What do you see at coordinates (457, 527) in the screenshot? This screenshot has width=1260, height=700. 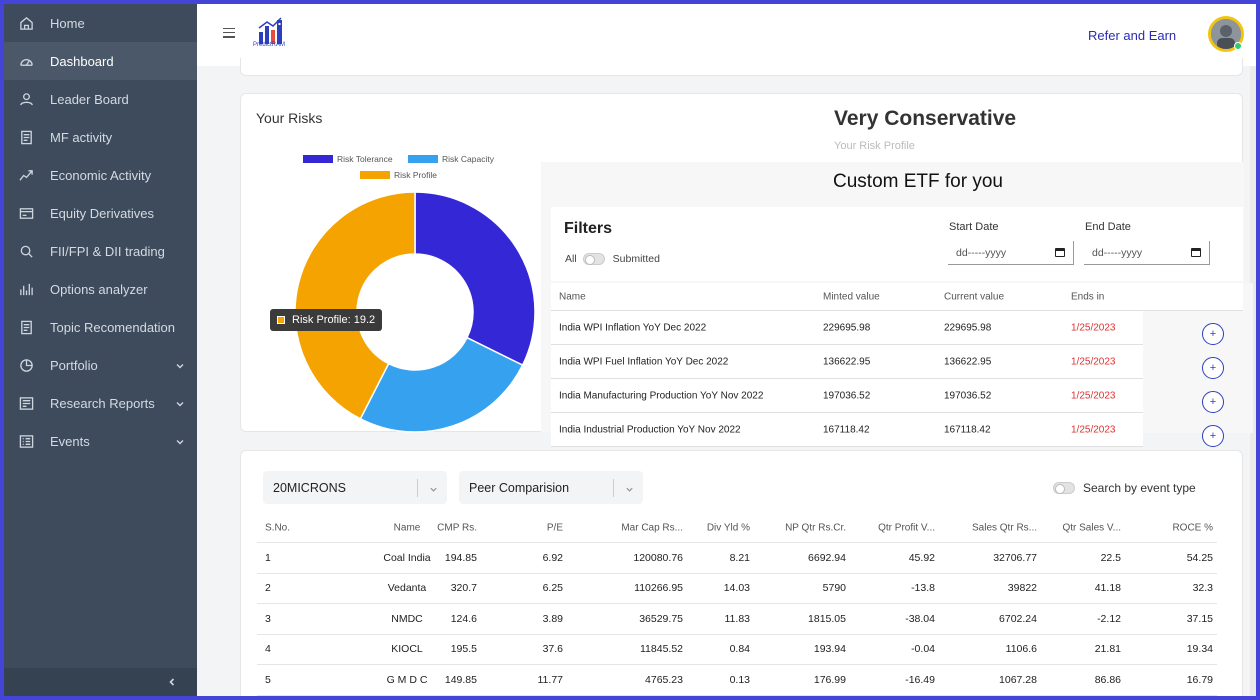 I see `column-header: CMP Rs.` at bounding box center [457, 527].